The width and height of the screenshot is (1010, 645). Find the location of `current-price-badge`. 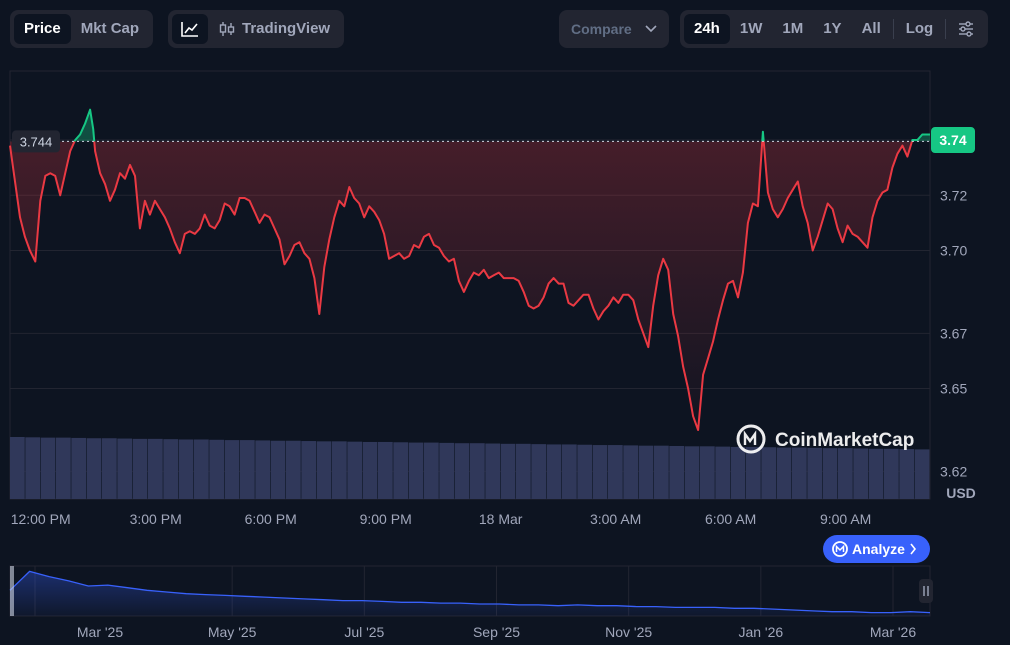

current-price-badge is located at coordinates (953, 140).